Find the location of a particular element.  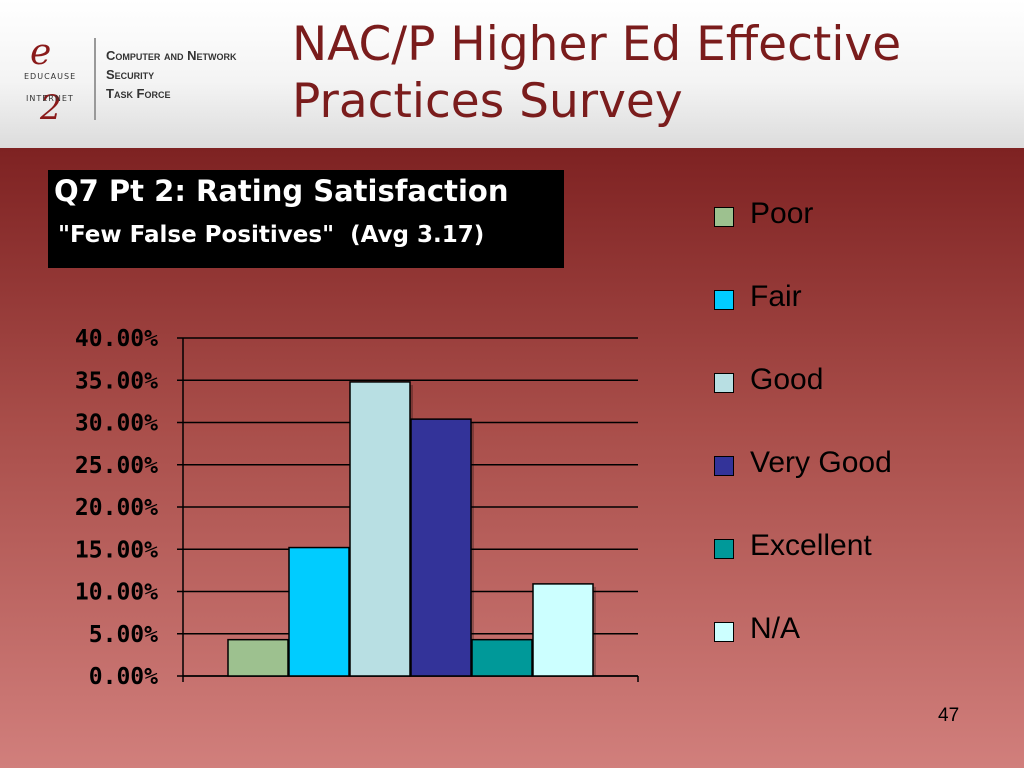

question-subtitle: "Few False Positives" (Avg 3.17) is located at coordinates (271, 235).